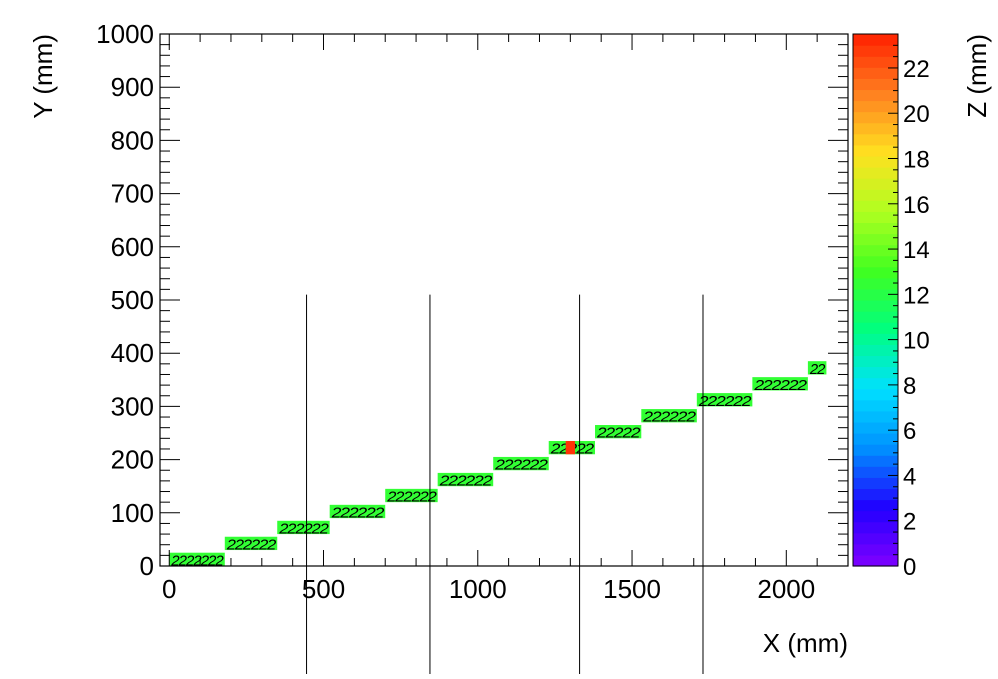  What do you see at coordinates (132, 406) in the screenshot?
I see `y-tick-label: 300` at bounding box center [132, 406].